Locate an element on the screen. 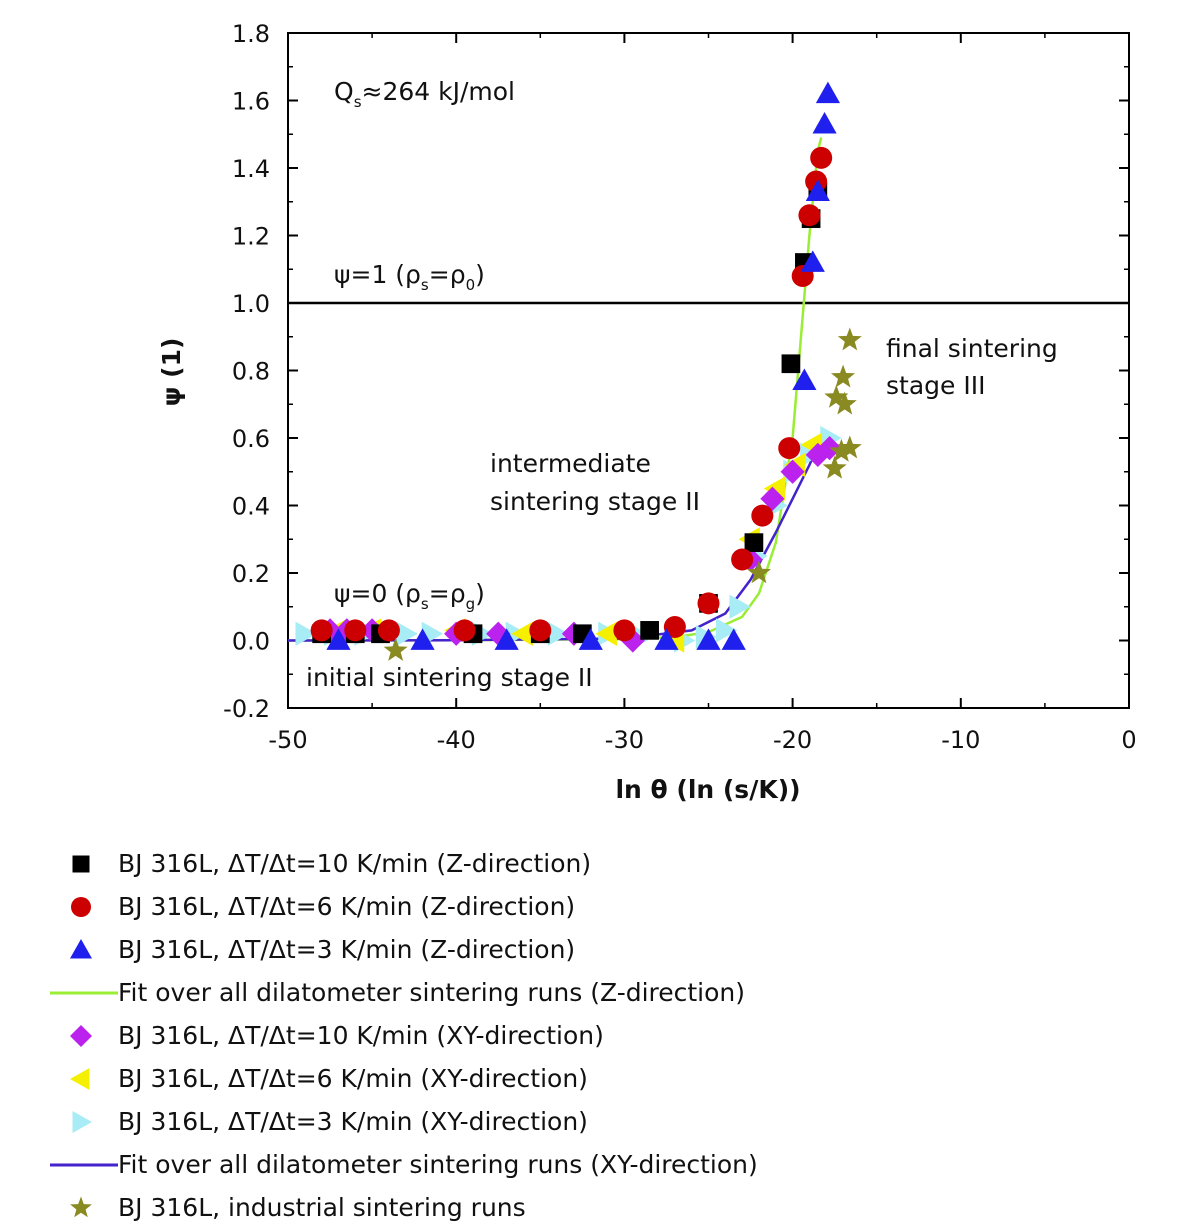  legend-square-icon is located at coordinates (83, 863).